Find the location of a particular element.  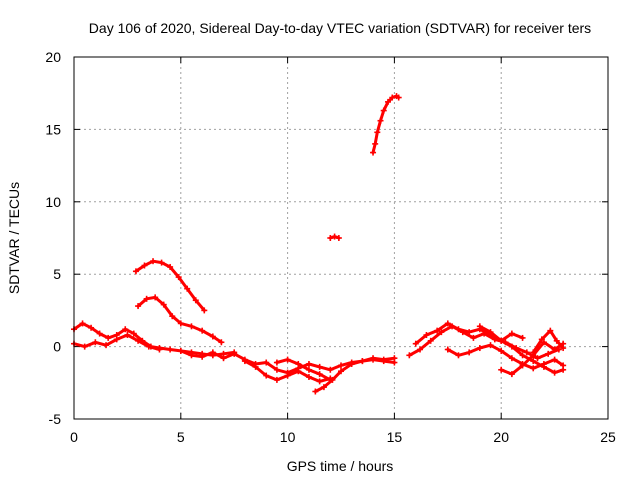

series-sat-a is located at coordinates (170, 286).